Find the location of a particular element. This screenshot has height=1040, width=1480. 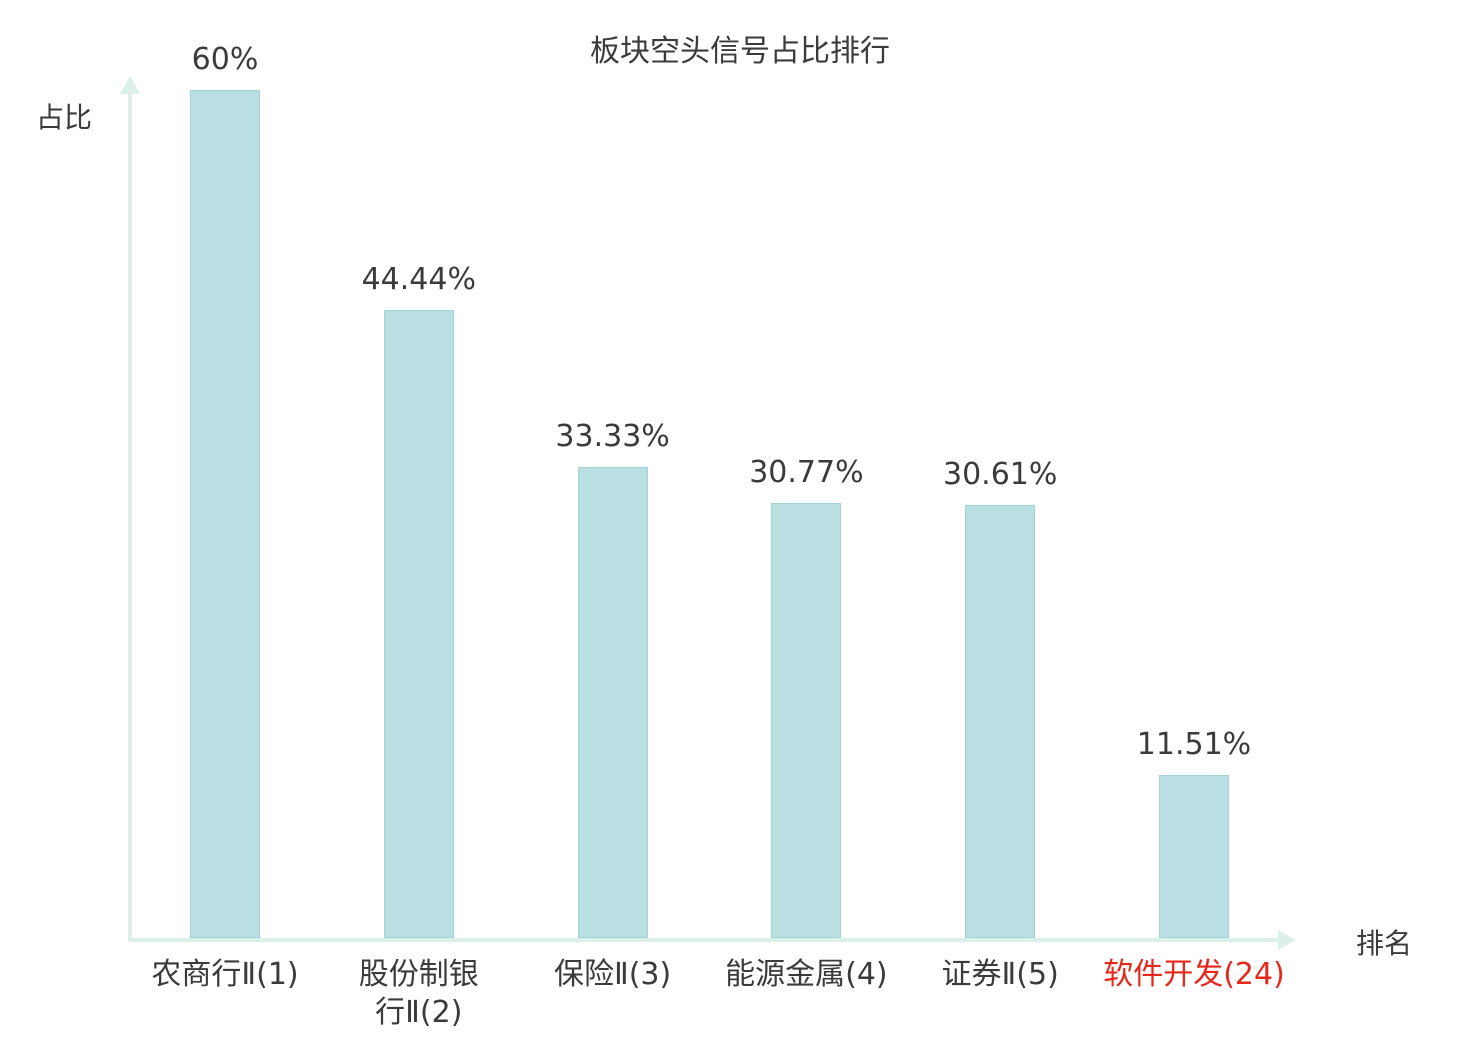

bar-category-label: 农商行Ⅱ(1) is located at coordinates (225, 975).